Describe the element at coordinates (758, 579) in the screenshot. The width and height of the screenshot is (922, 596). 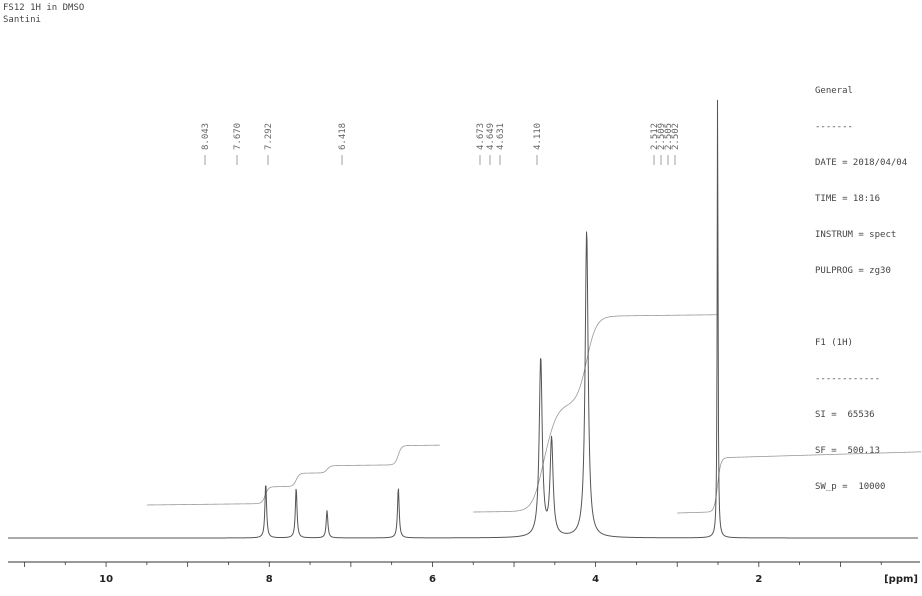
I see `x-tick-label: 2` at that location.